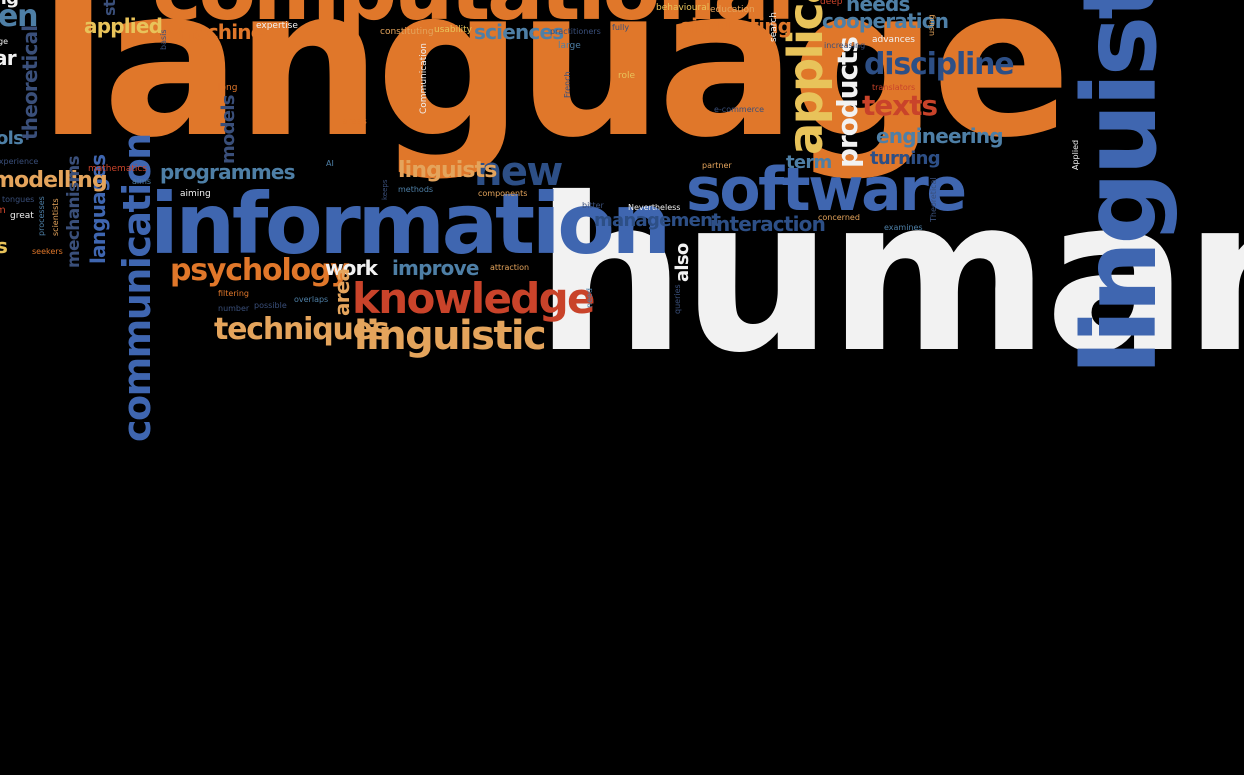 The height and width of the screenshot is (775, 1244). I want to click on word-ng: ng, so click(9, 4).